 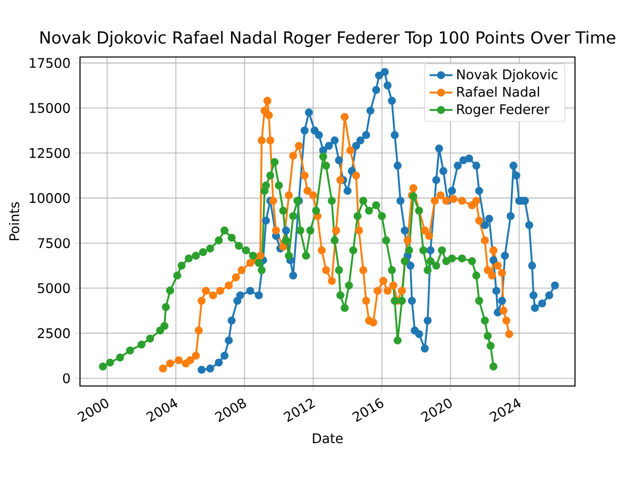 I want to click on legend-label: Roger Federer, so click(x=503, y=110).